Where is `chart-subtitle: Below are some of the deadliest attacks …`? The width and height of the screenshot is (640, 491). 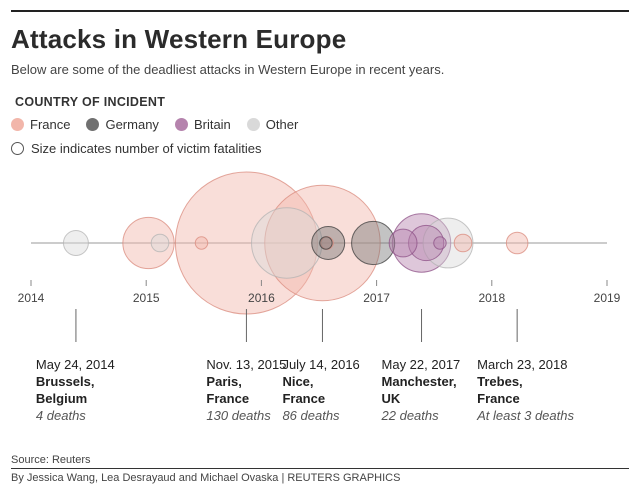
chart-subtitle: Below are some of the deadliest attacks … is located at coordinates (228, 69).